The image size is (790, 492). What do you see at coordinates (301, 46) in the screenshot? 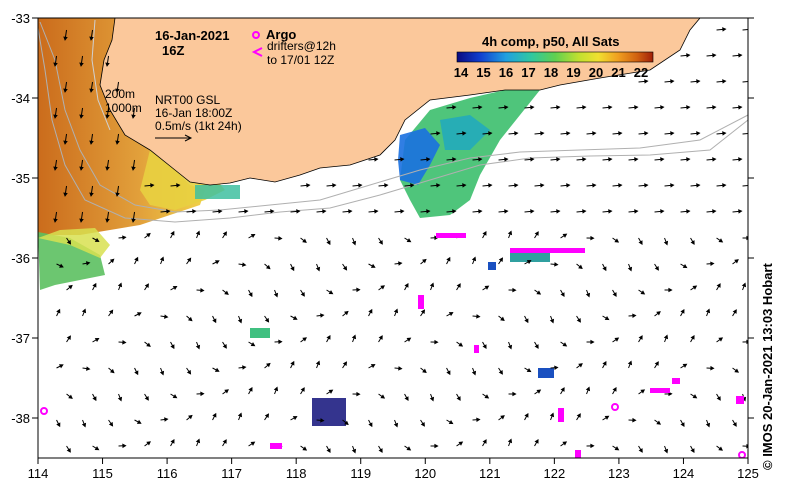
I see `drifter-label: drifters@12h` at bounding box center [301, 46].